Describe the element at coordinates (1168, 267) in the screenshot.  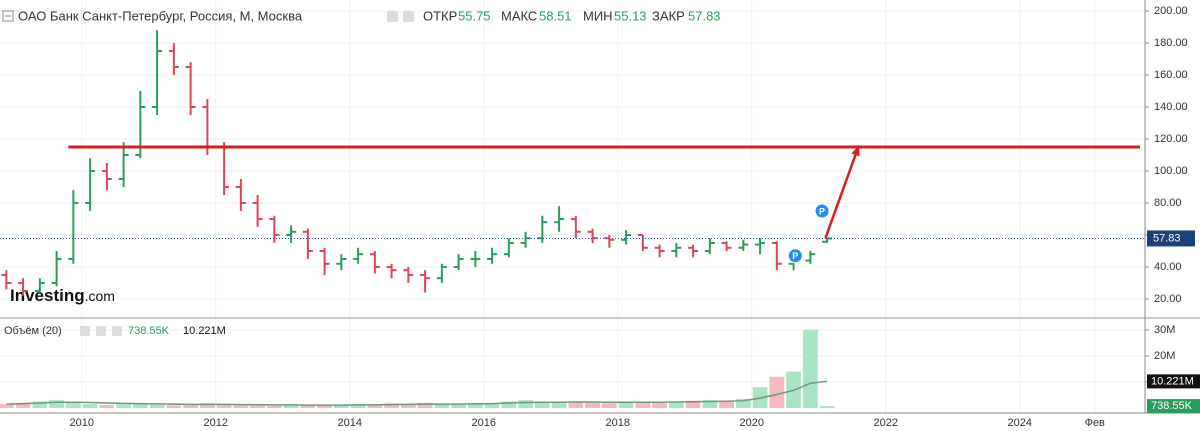
I see `y-tick-label: 40.00` at that location.